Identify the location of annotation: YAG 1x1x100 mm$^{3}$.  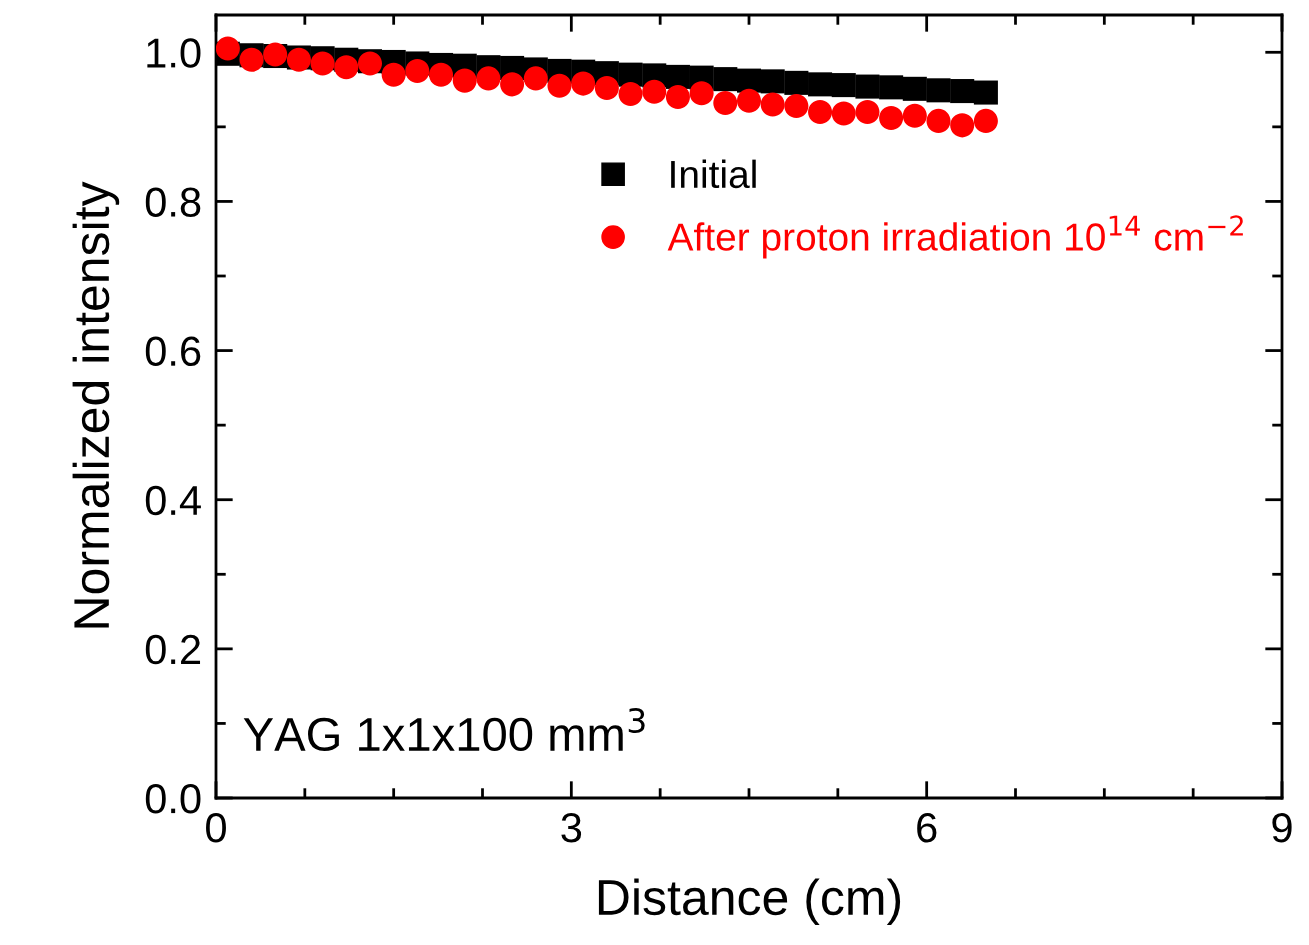
(444, 730).